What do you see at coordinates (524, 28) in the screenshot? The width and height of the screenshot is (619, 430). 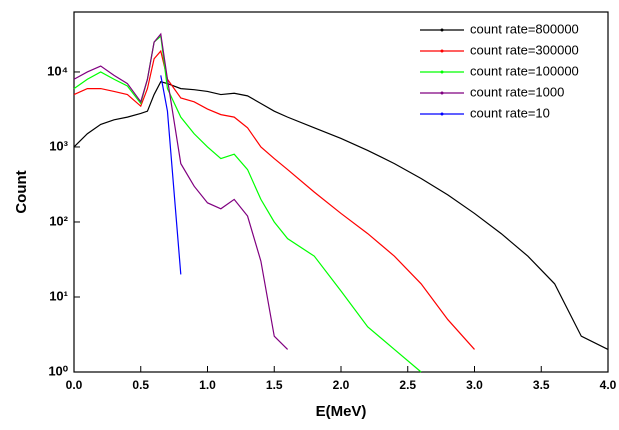 I see `legend-label: count rate=800000` at bounding box center [524, 28].